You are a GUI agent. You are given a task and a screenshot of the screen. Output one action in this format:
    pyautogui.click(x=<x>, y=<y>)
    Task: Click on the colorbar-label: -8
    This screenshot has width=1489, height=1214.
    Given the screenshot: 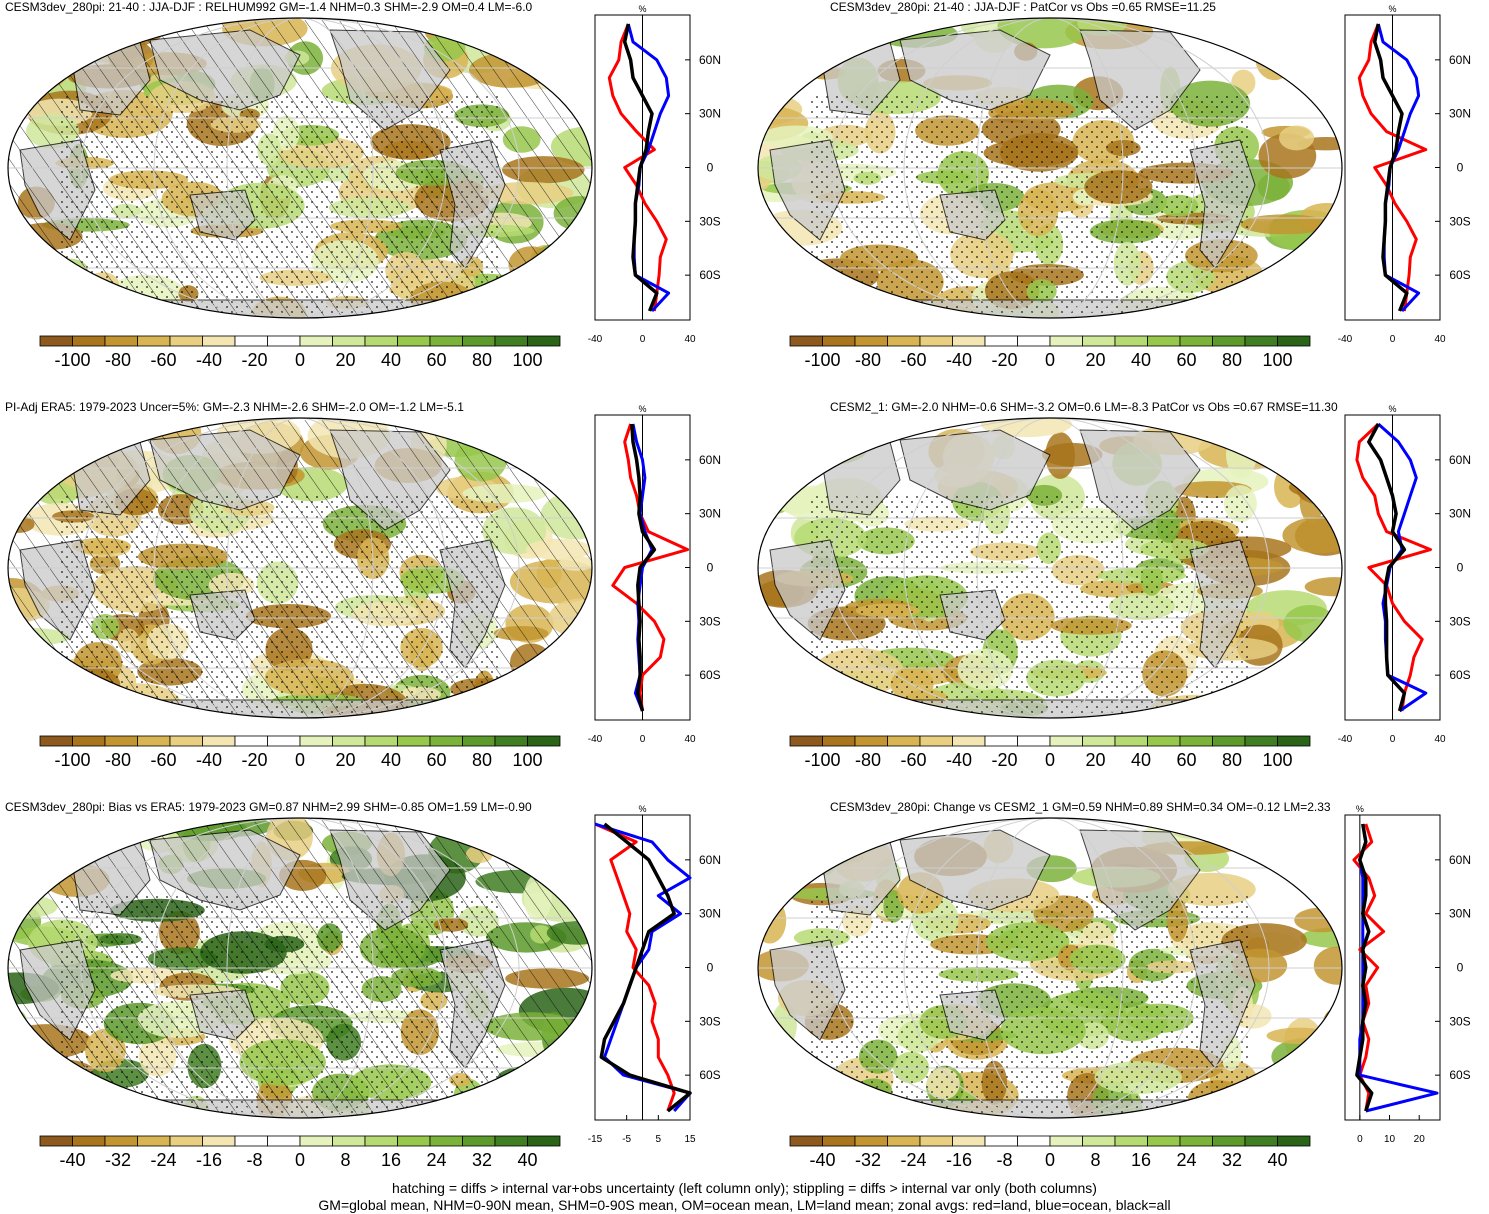 What is the action you would take?
    pyautogui.click(x=1004, y=1160)
    